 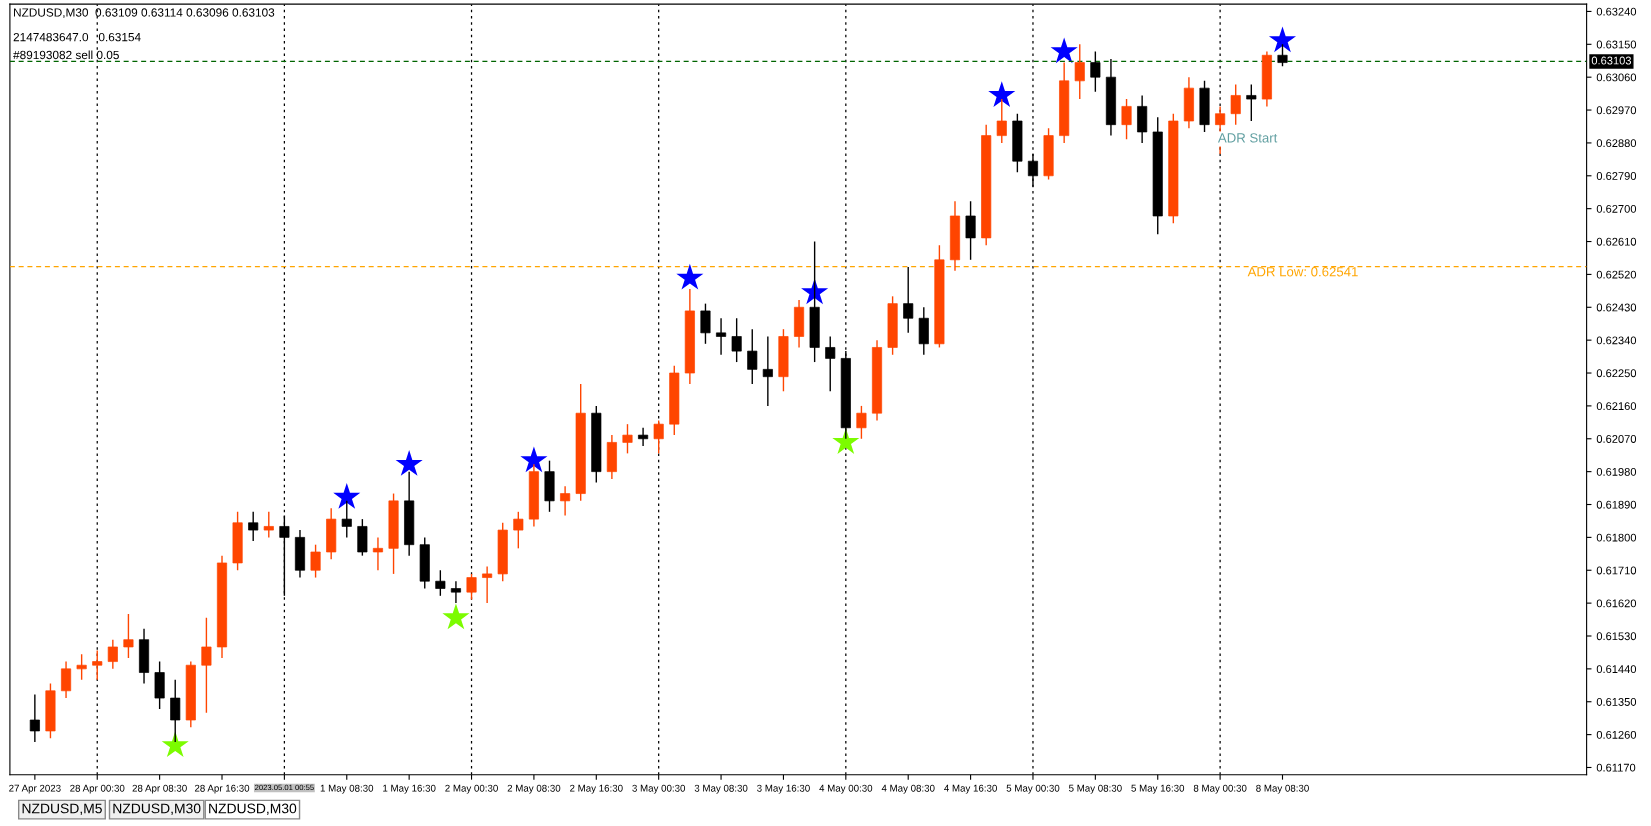 I want to click on y-tick-label: 0.61890, so click(x=1616, y=504).